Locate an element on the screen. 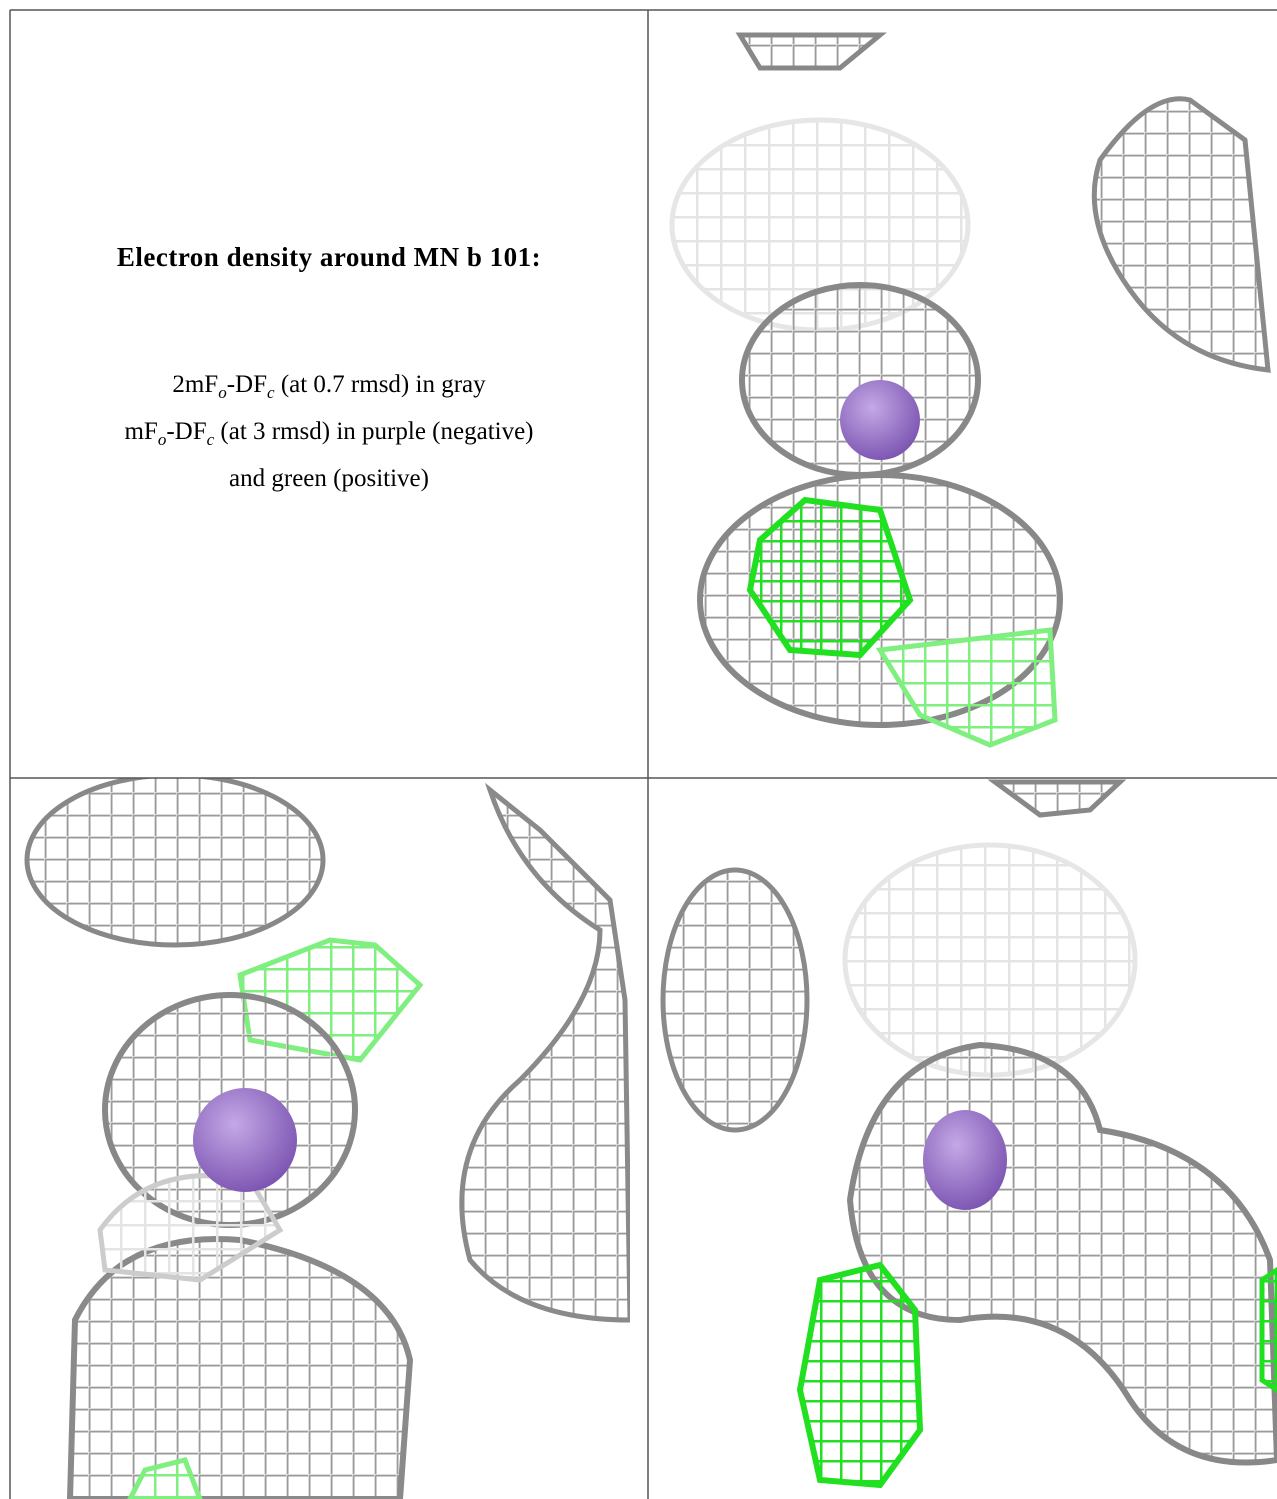 The width and height of the screenshot is (1277, 1499). caption-text: (at 0.7 rmsd) in gray is located at coordinates (380, 384).